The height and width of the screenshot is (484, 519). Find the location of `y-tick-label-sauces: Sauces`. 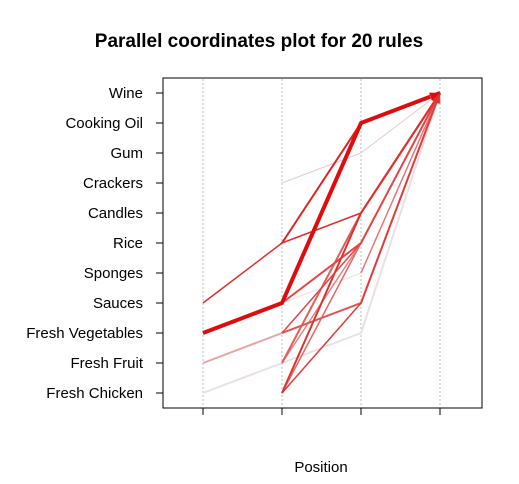

y-tick-label-sauces: Sauces is located at coordinates (118, 303).